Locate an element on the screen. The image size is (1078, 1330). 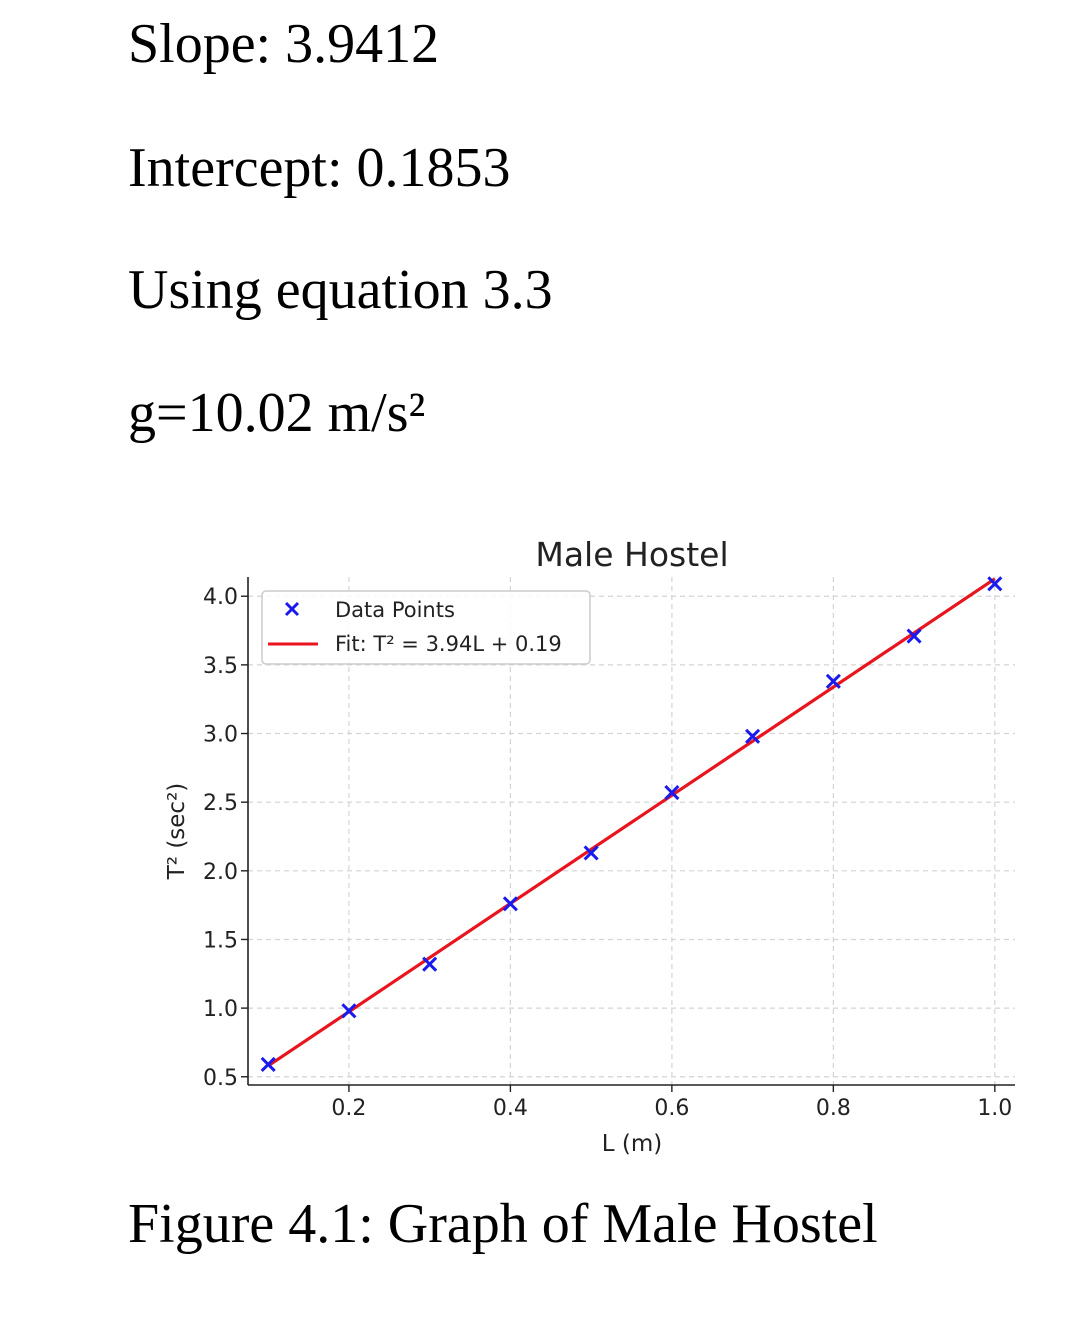
x-tick-label: 0.2 is located at coordinates (348, 1108).